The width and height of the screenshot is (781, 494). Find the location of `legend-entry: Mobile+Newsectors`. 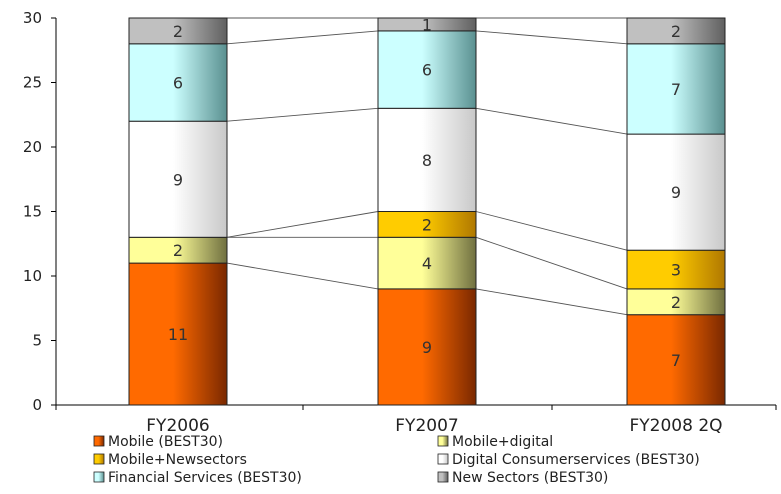

legend-entry: Mobile+Newsectors is located at coordinates (177, 460).